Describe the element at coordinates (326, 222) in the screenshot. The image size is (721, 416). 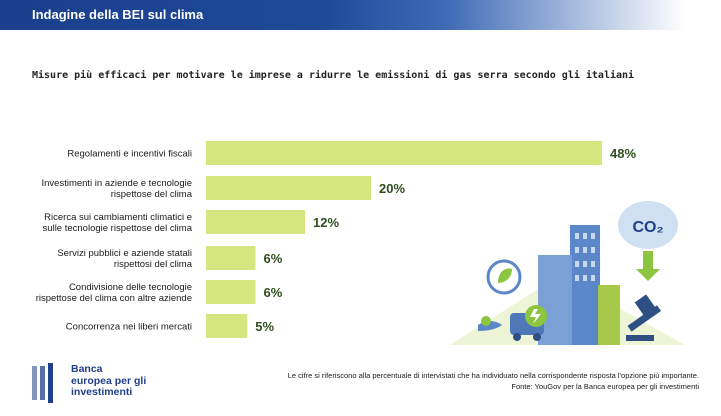
I see `value-label-2: 12%` at that location.